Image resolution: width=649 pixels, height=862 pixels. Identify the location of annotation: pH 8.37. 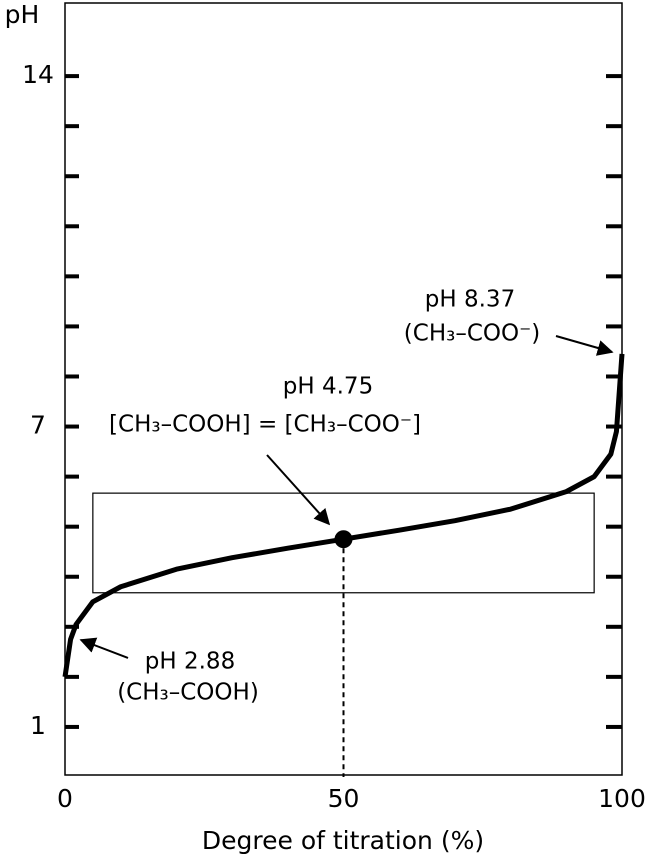
(470, 300).